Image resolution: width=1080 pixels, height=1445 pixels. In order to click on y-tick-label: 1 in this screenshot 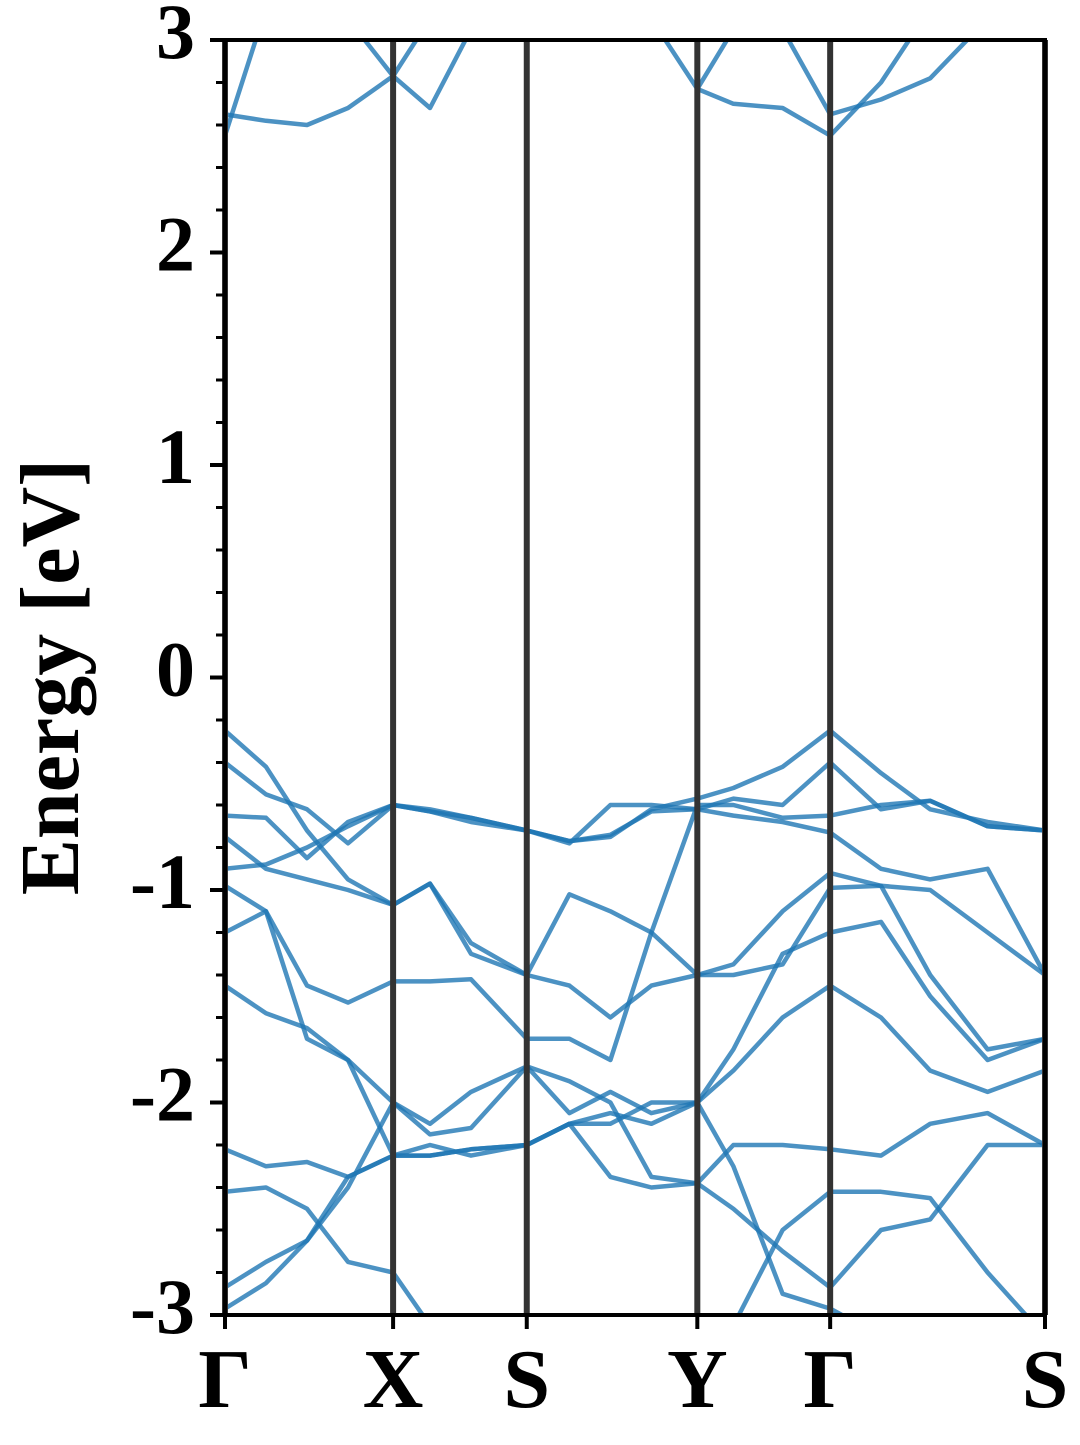, I will do `click(175, 456)`.